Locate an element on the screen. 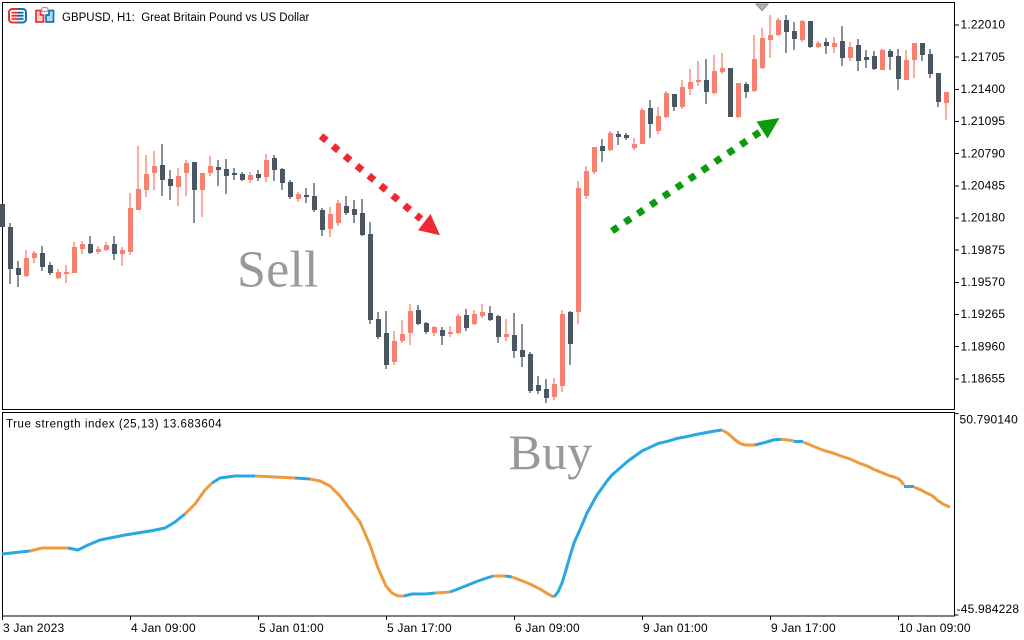 This screenshot has height=640, width=1024. svg-text: 3 Jan 2023 is located at coordinates (34, 628).